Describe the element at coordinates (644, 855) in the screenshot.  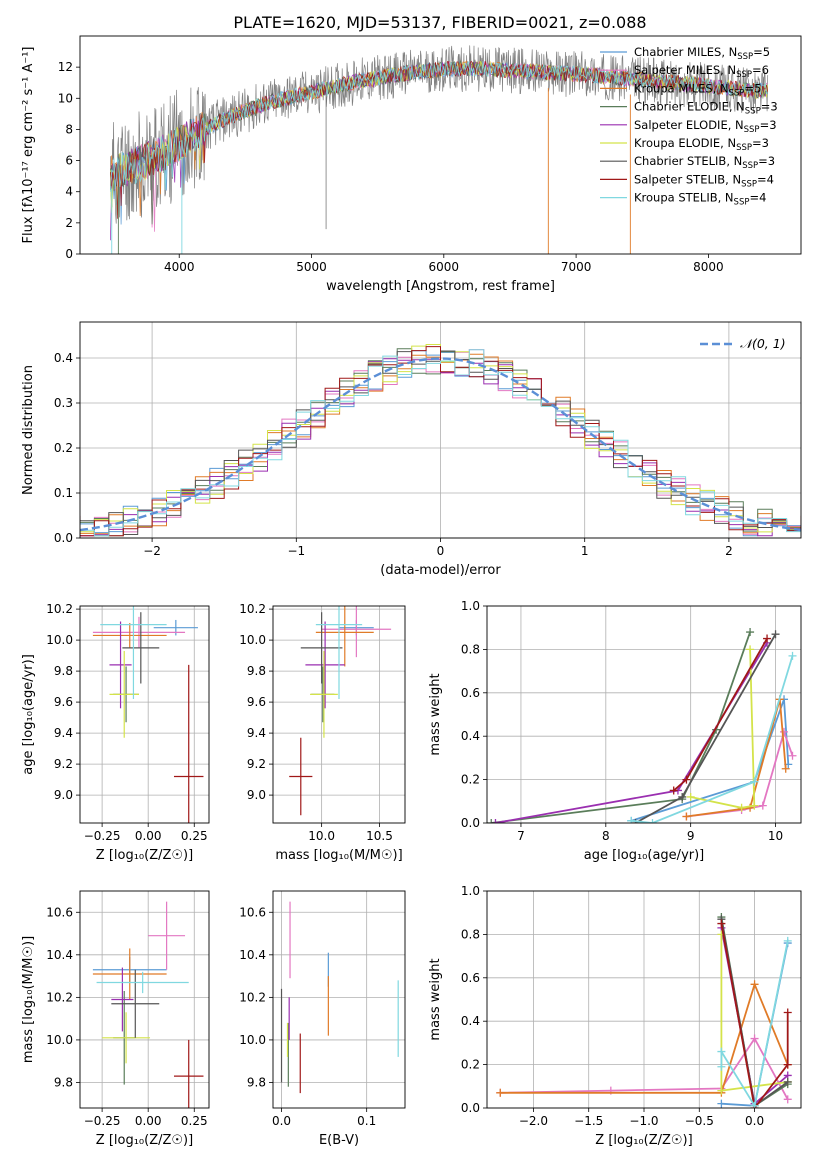
I see `mass-weight-vs-age-x-axis-label: age [log₁₀(age/yr)]` at that location.